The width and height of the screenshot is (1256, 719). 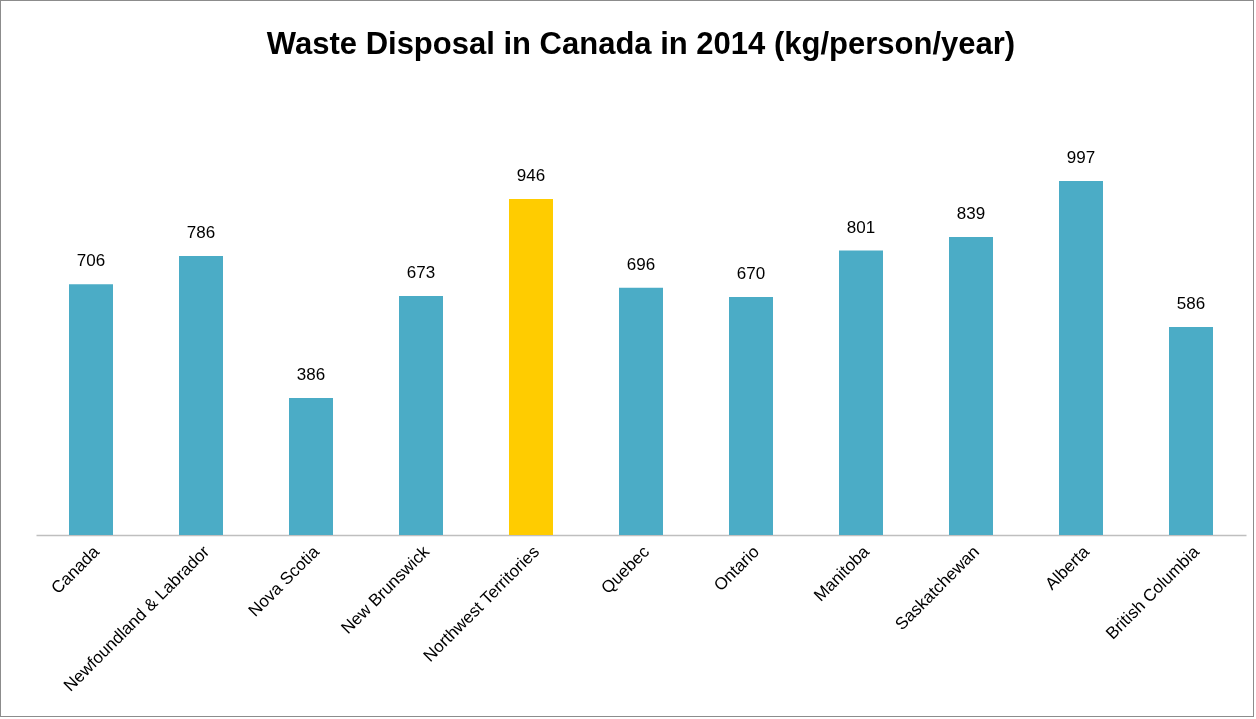 What do you see at coordinates (861, 227) in the screenshot?
I see `data-label: 801` at bounding box center [861, 227].